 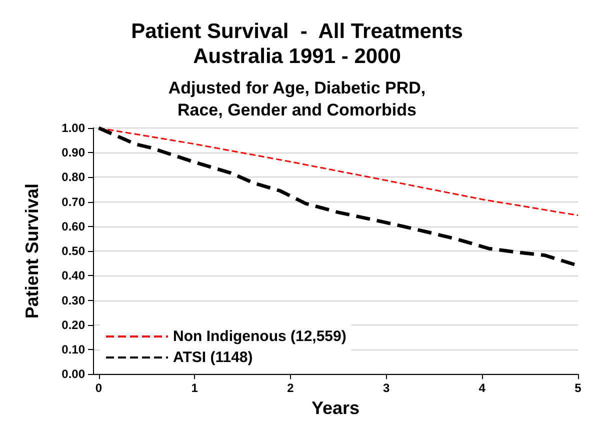 What do you see at coordinates (297, 44) in the screenshot?
I see `chart-title: Patient Survival - All Treatments Australia 1991 - 2000` at bounding box center [297, 44].